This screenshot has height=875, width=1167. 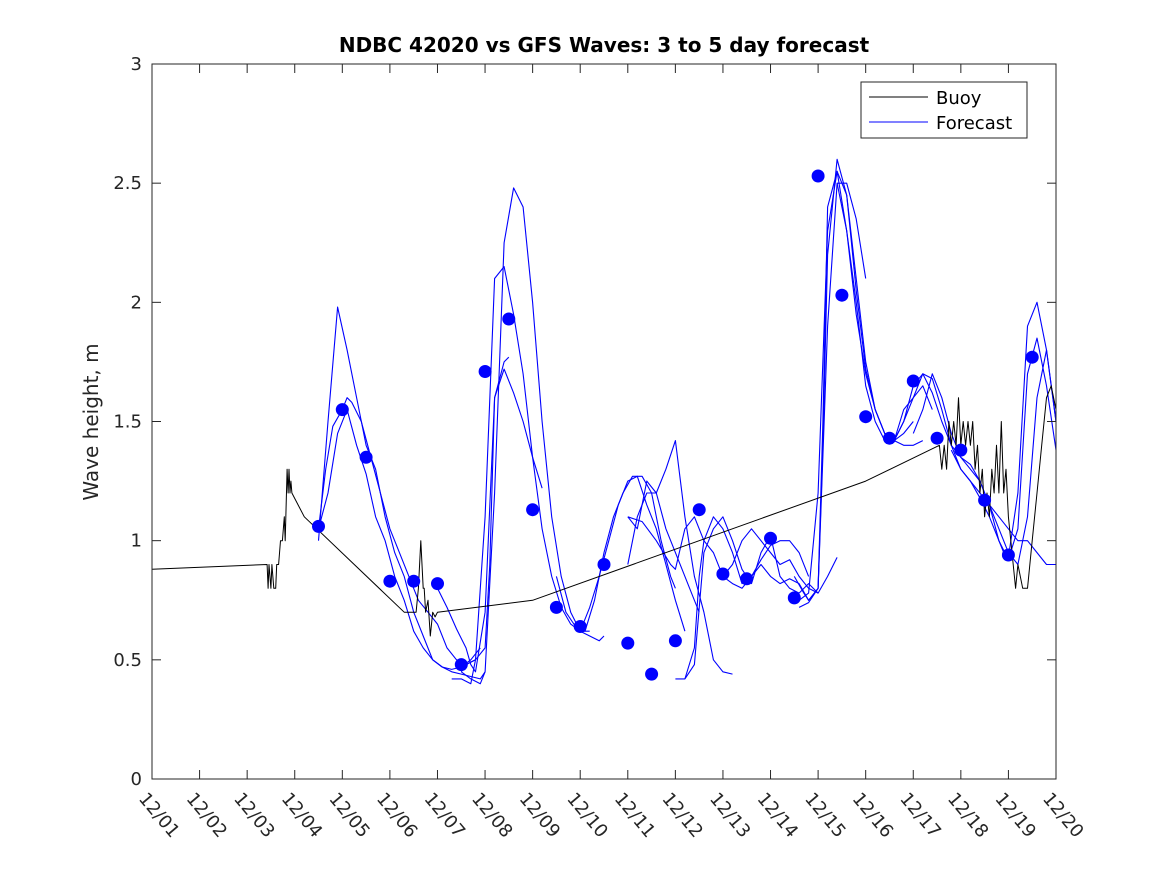 What do you see at coordinates (136, 64) in the screenshot?
I see `y-tick-label: 3` at bounding box center [136, 64].